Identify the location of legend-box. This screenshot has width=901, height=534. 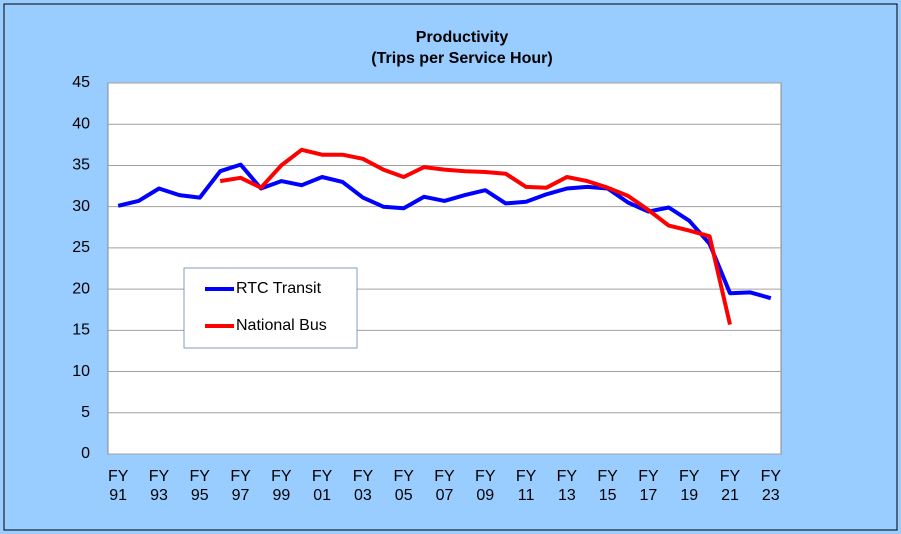
(270, 308).